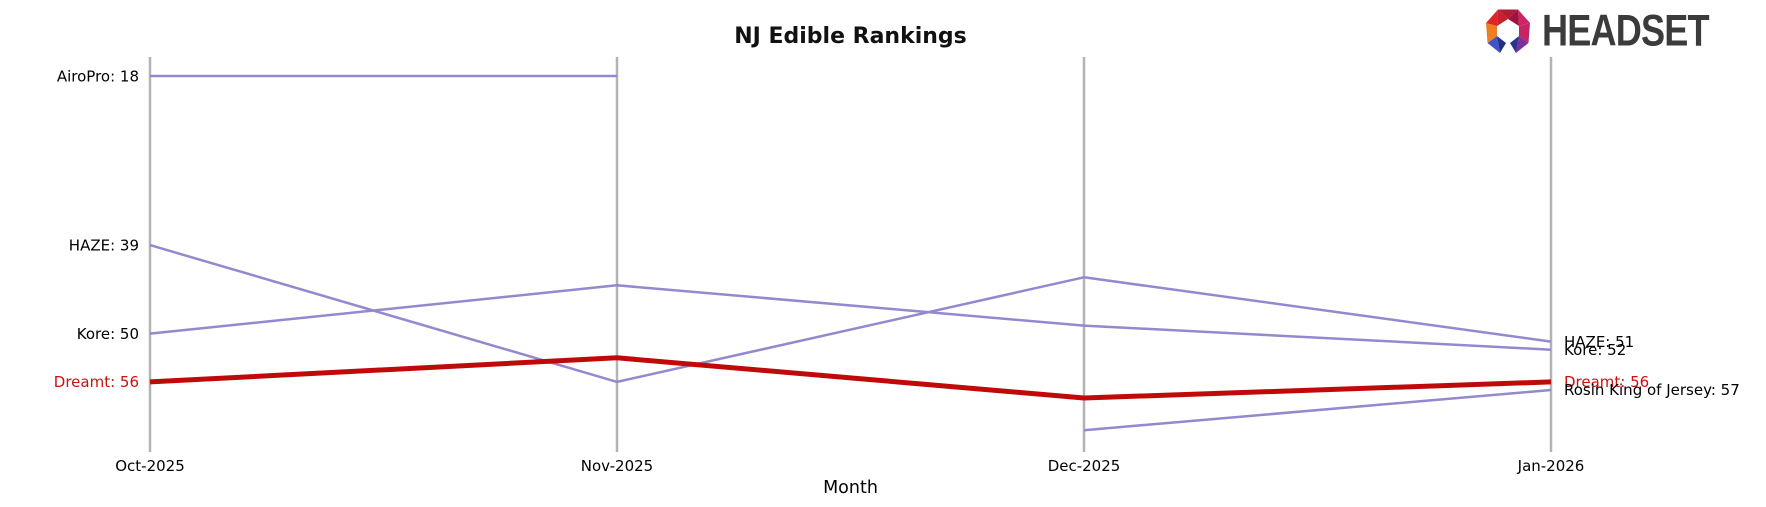 This screenshot has width=1766, height=507. Describe the element at coordinates (617, 466) in the screenshot. I see `x-tick-label-nov-2025: Nov-2025` at that location.